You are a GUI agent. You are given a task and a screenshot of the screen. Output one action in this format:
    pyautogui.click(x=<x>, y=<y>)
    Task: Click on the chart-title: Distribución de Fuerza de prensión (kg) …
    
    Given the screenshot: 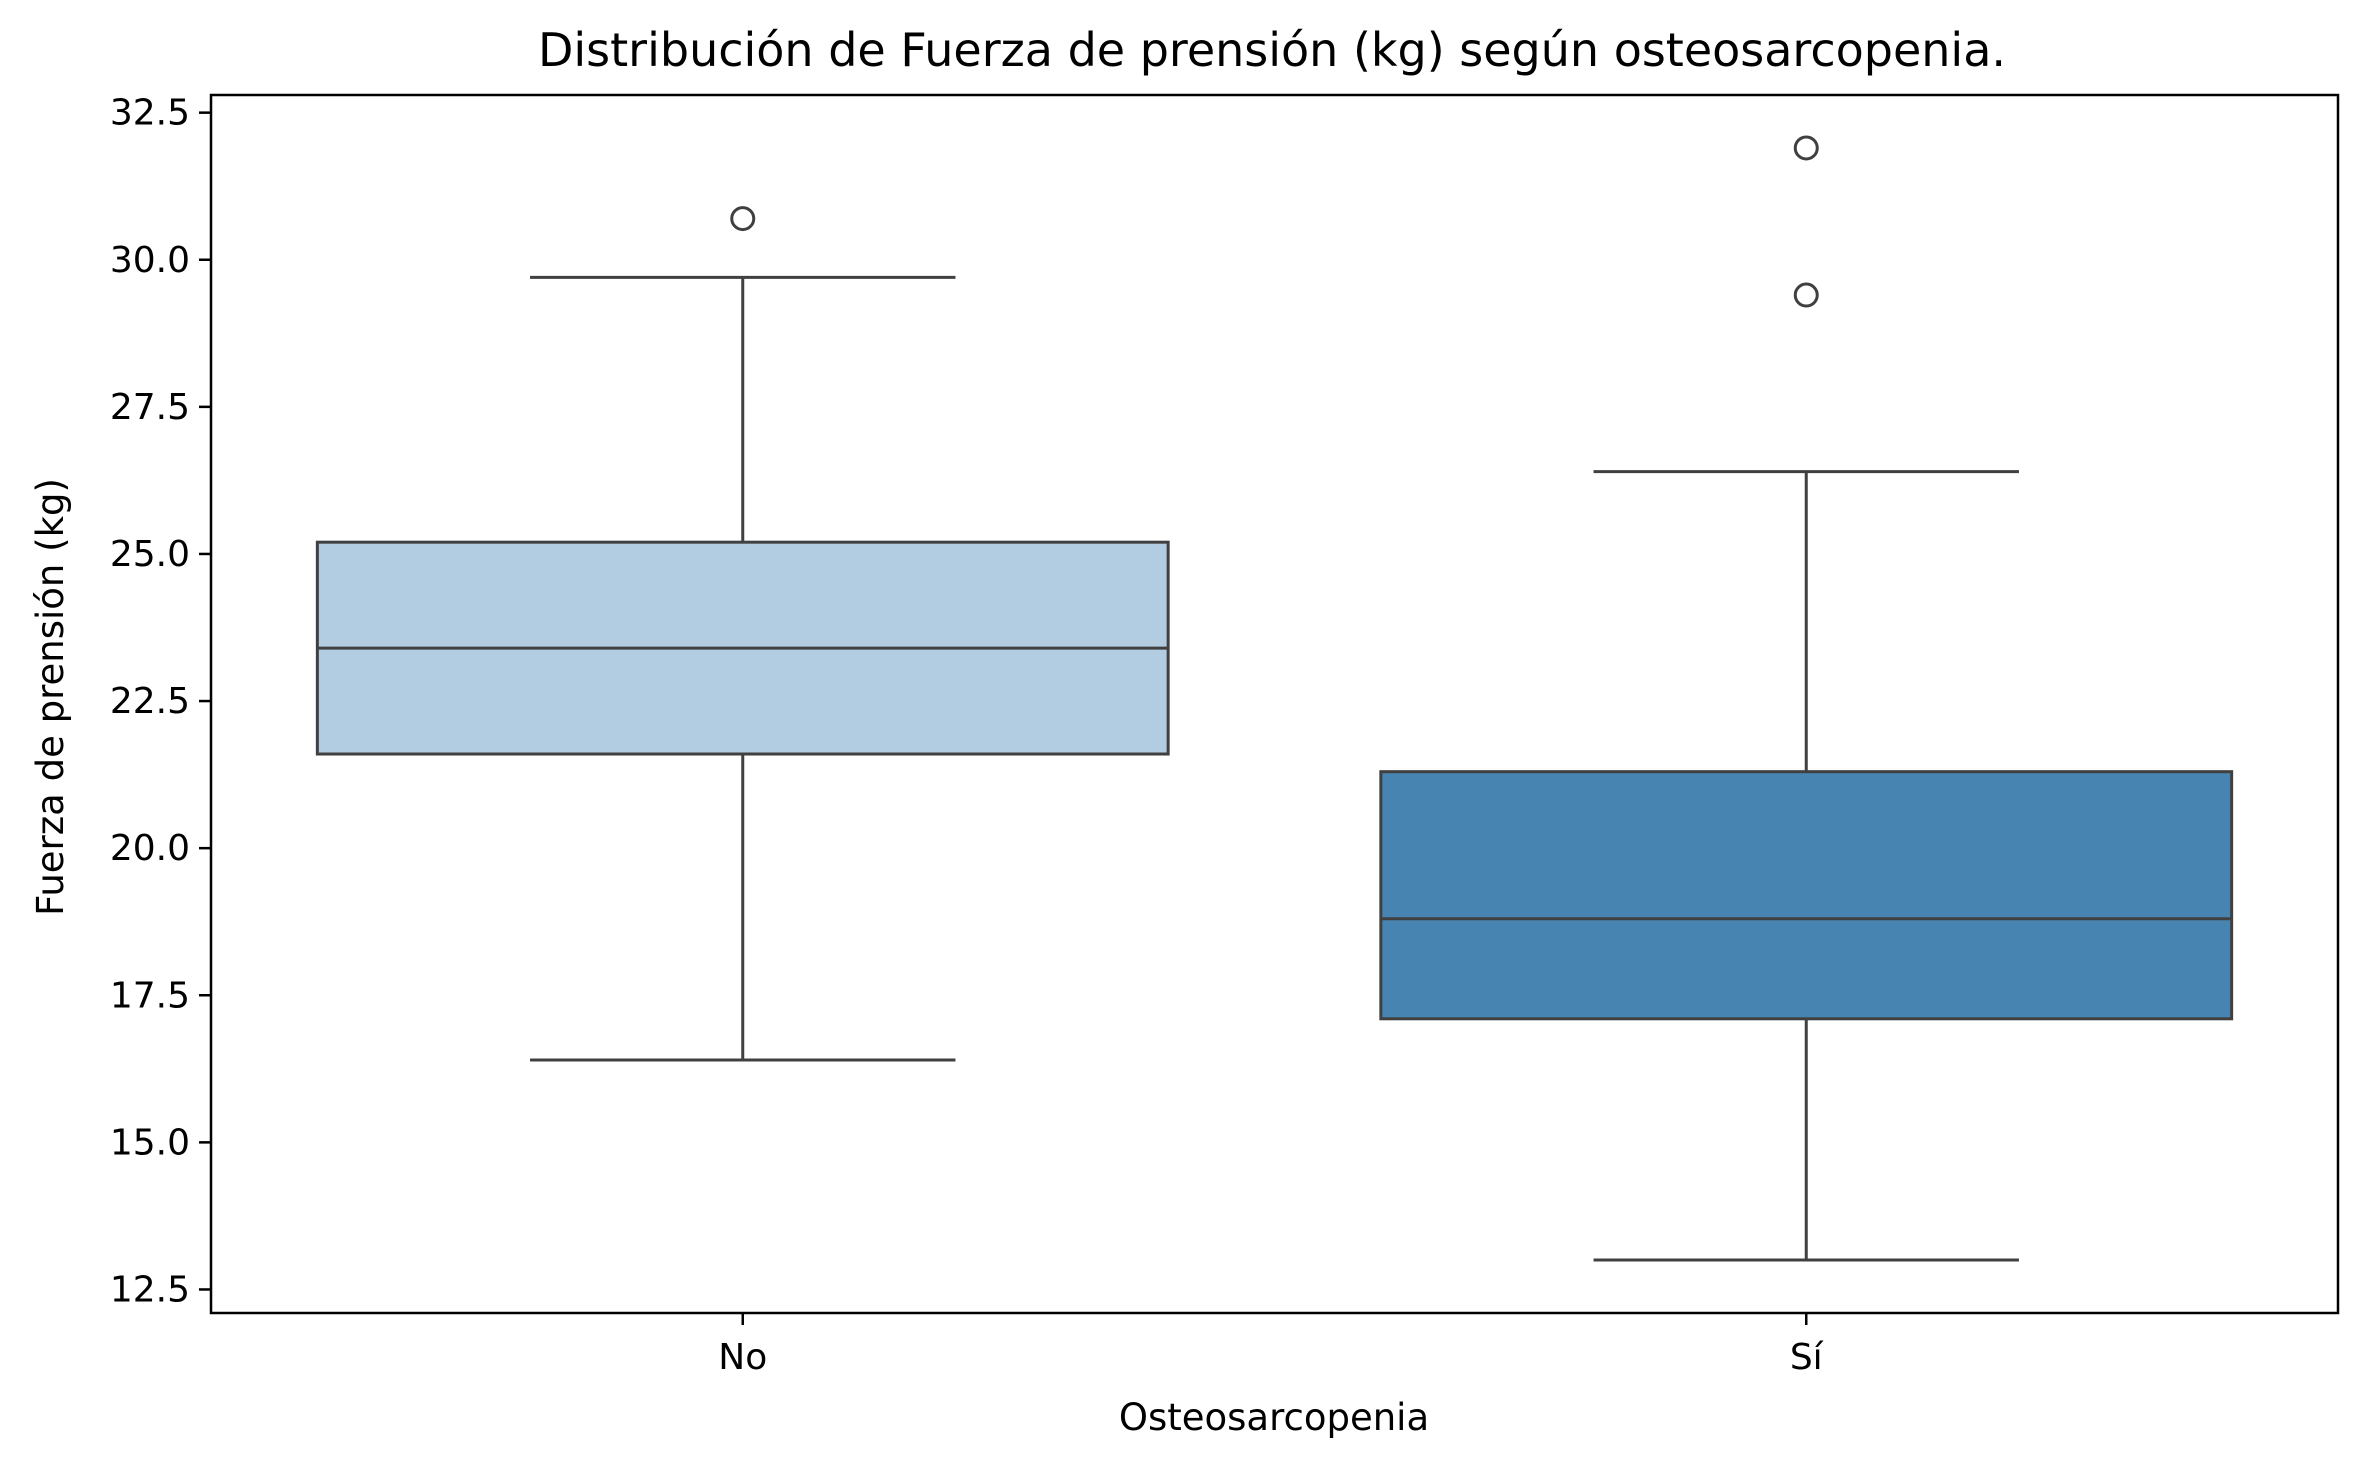 What is the action you would take?
    pyautogui.click(x=1272, y=50)
    